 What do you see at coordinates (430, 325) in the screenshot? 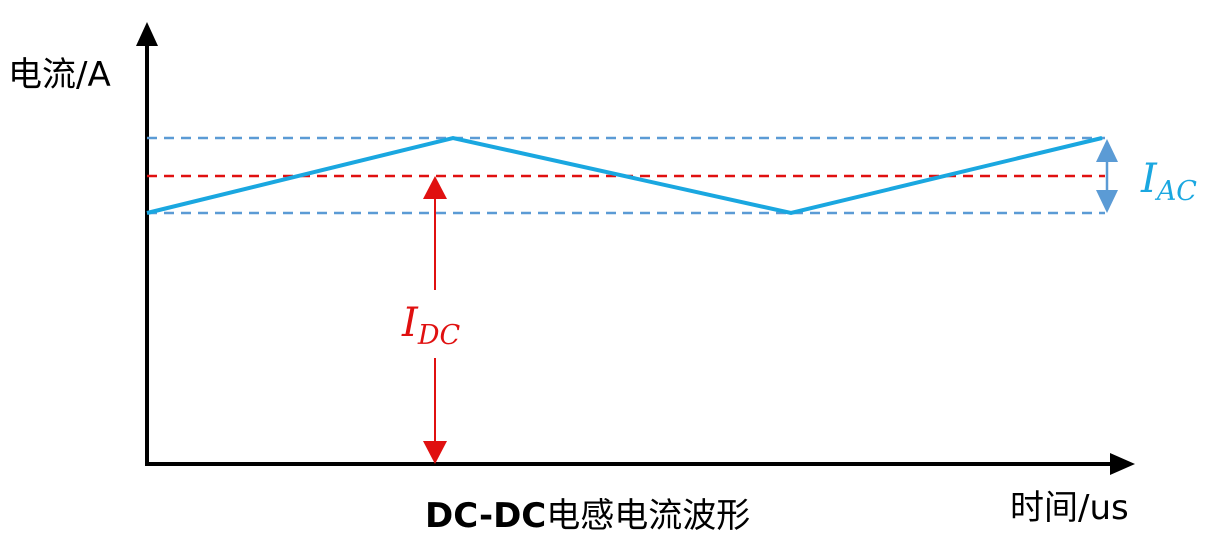
I see `idc-label: IDC` at bounding box center [430, 325].